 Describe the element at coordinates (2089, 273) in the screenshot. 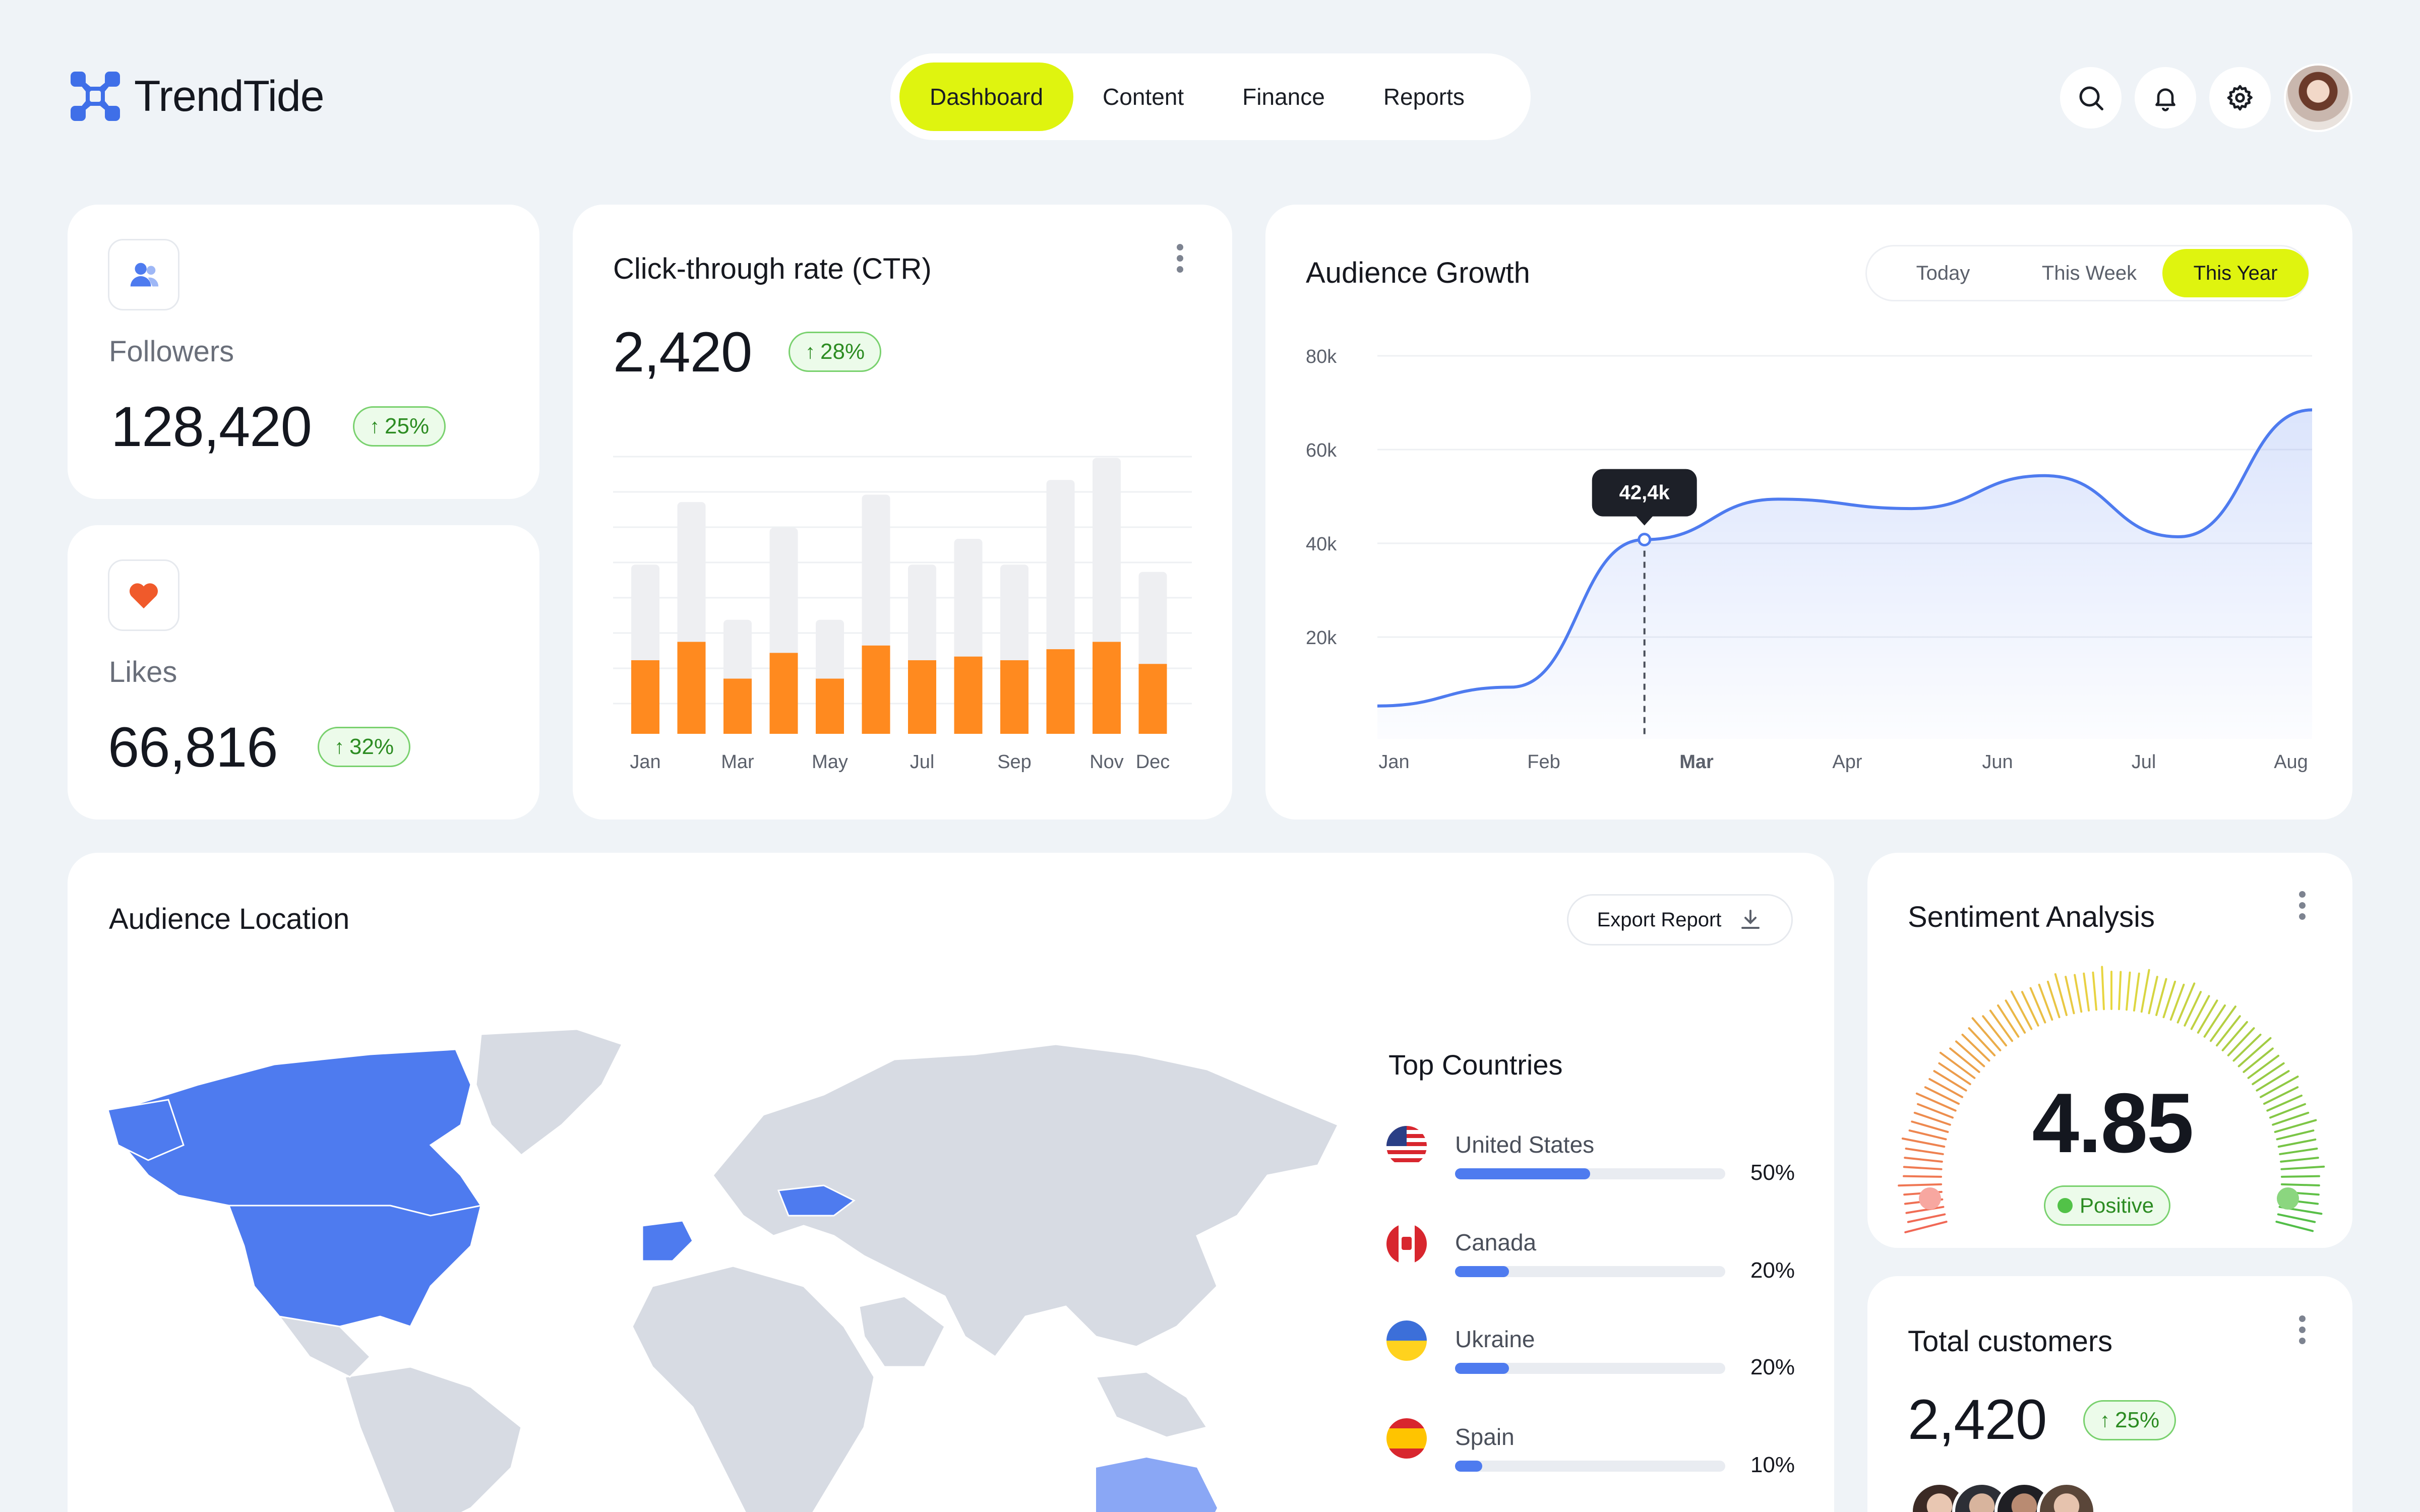

I see `range-this-week: This Week` at that location.